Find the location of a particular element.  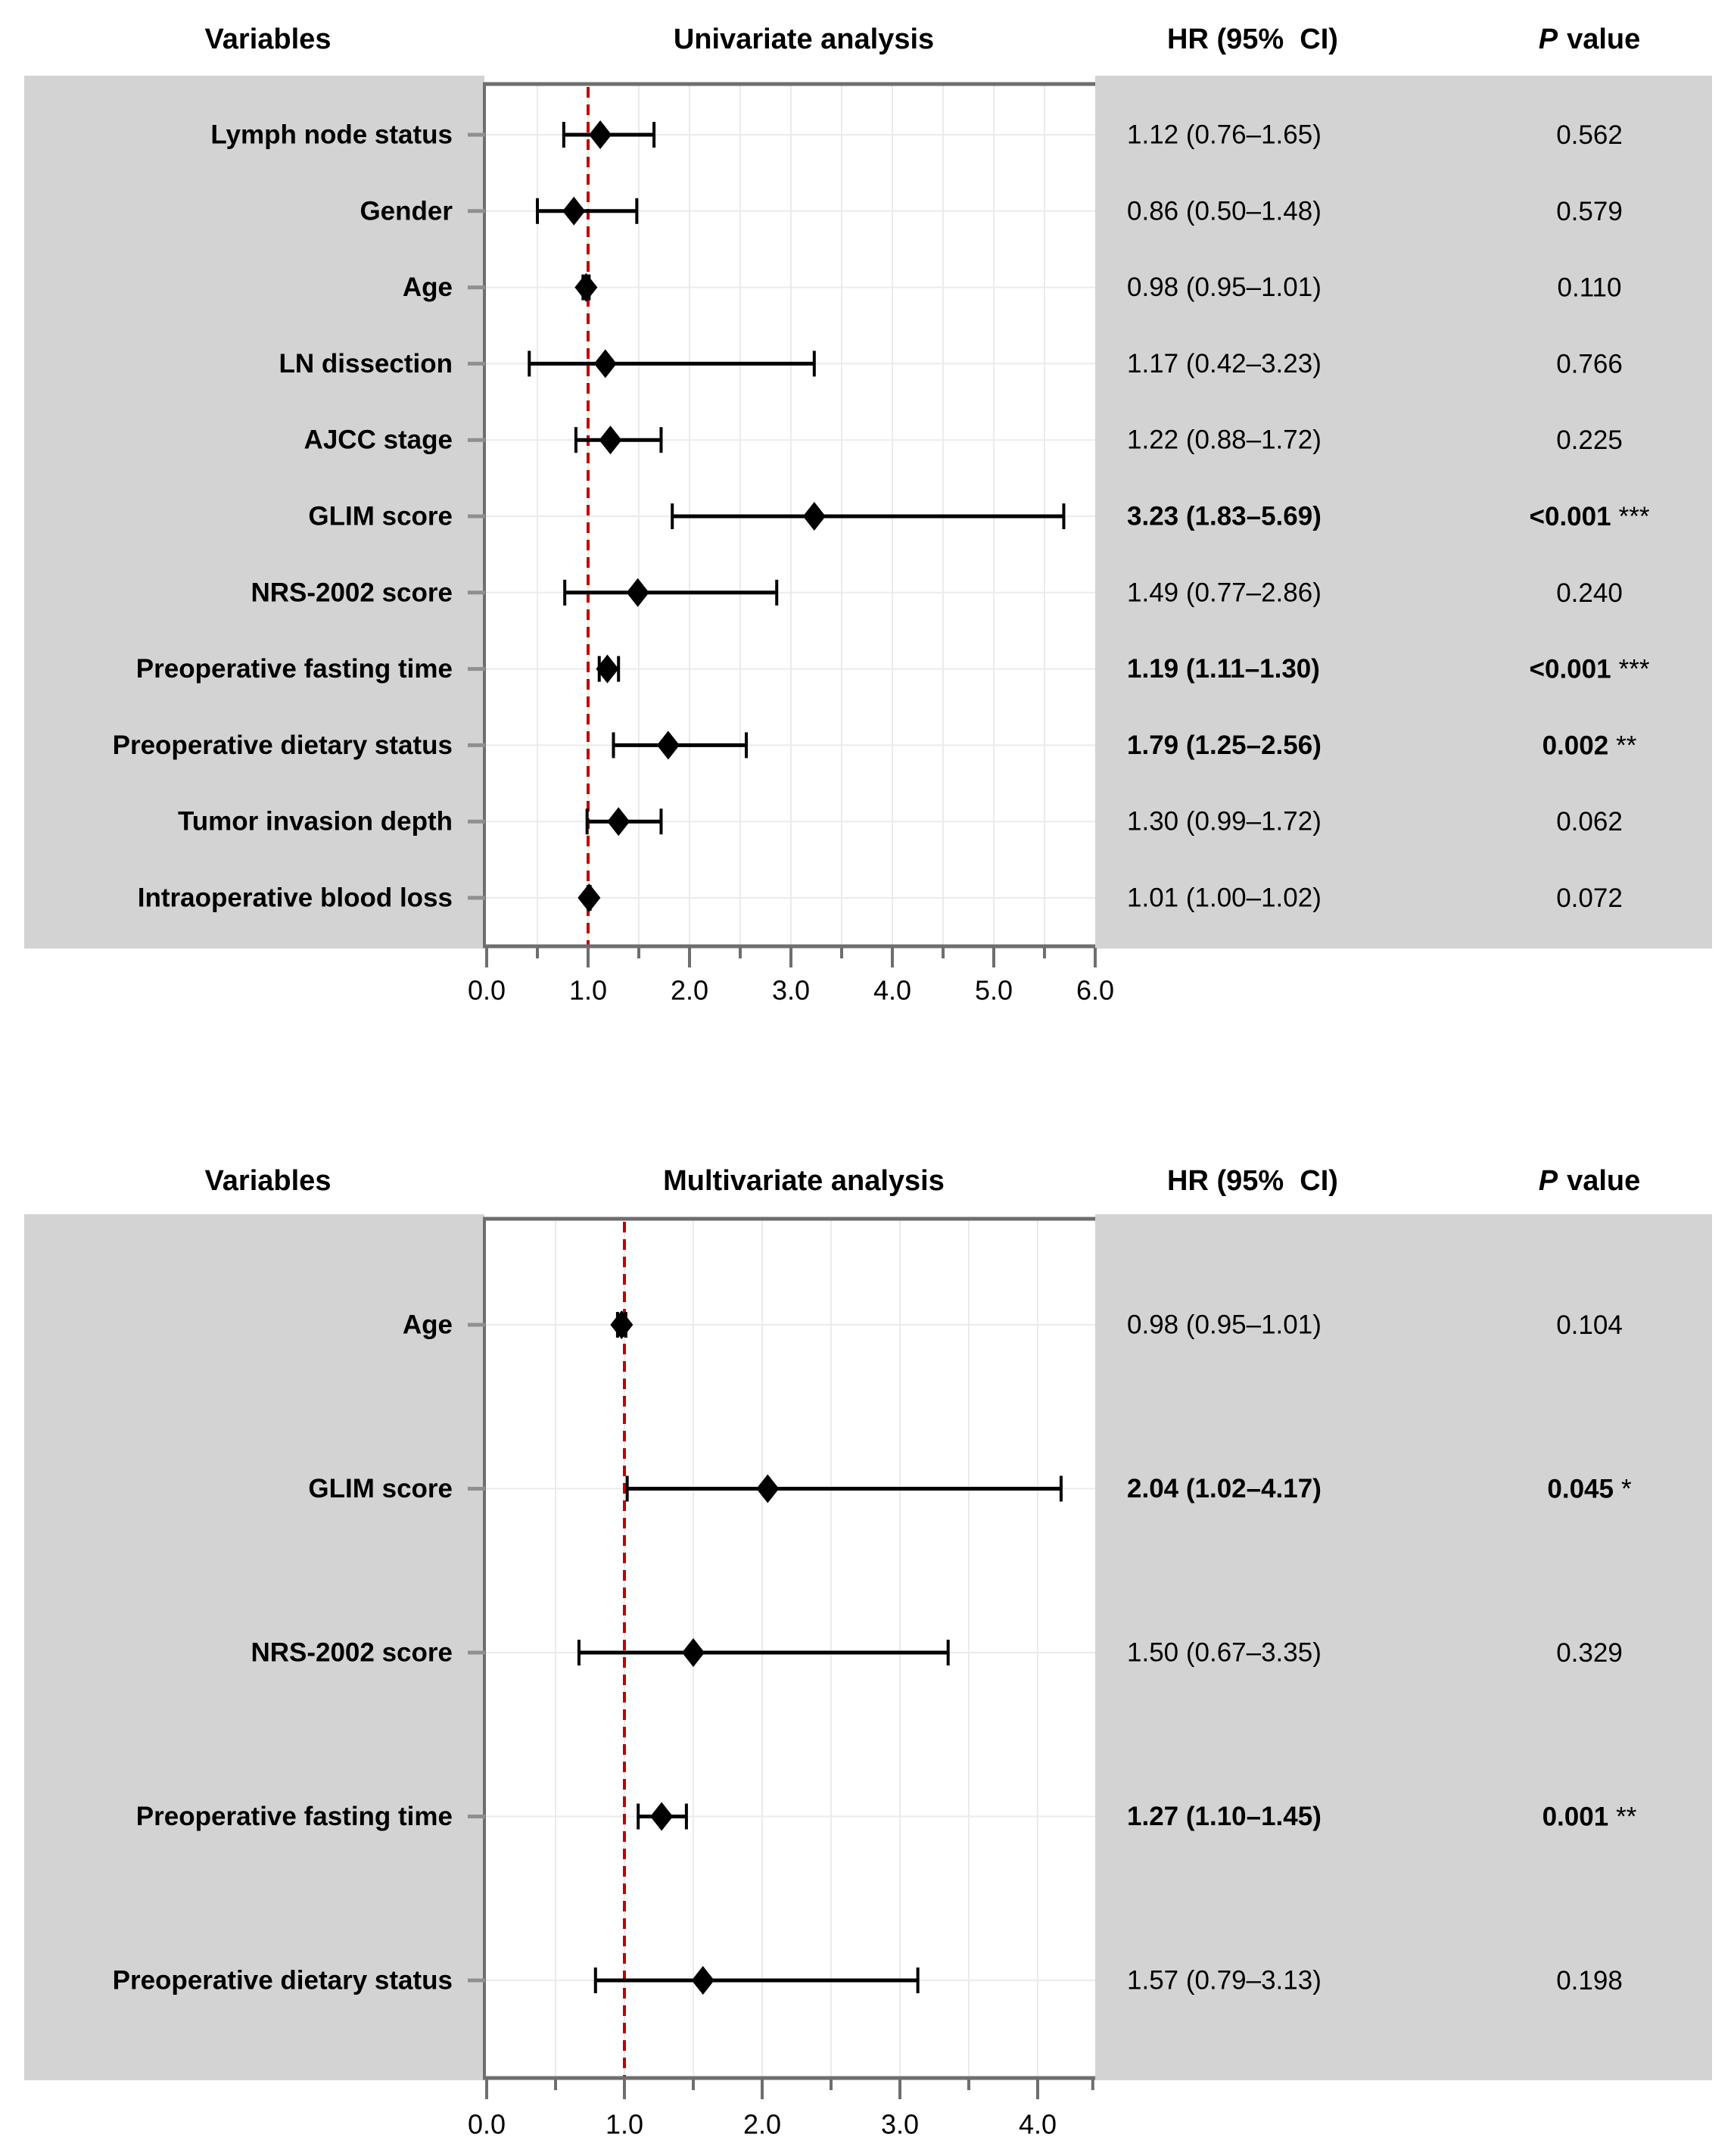

hr-ci-value: 1.49 (0.77–2.86) is located at coordinates (1224, 592).